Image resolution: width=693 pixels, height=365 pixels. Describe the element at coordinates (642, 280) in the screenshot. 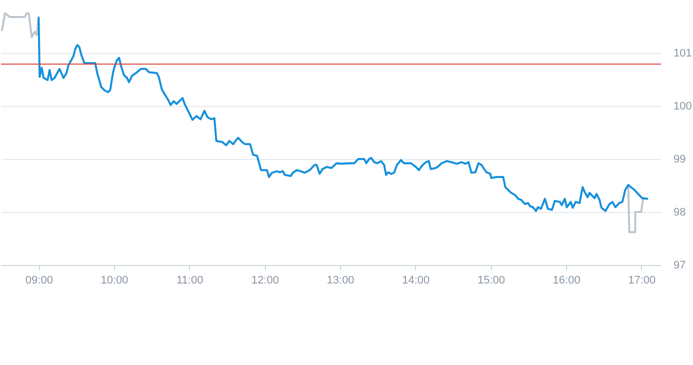

I see `x-tick-label: 17:00` at that location.